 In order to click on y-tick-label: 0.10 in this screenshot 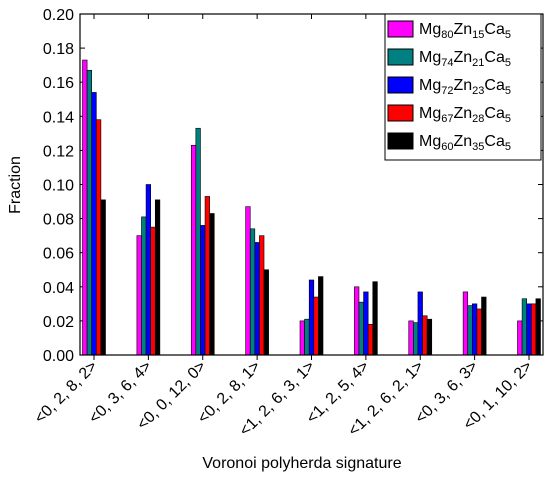, I will do `click(58, 186)`.